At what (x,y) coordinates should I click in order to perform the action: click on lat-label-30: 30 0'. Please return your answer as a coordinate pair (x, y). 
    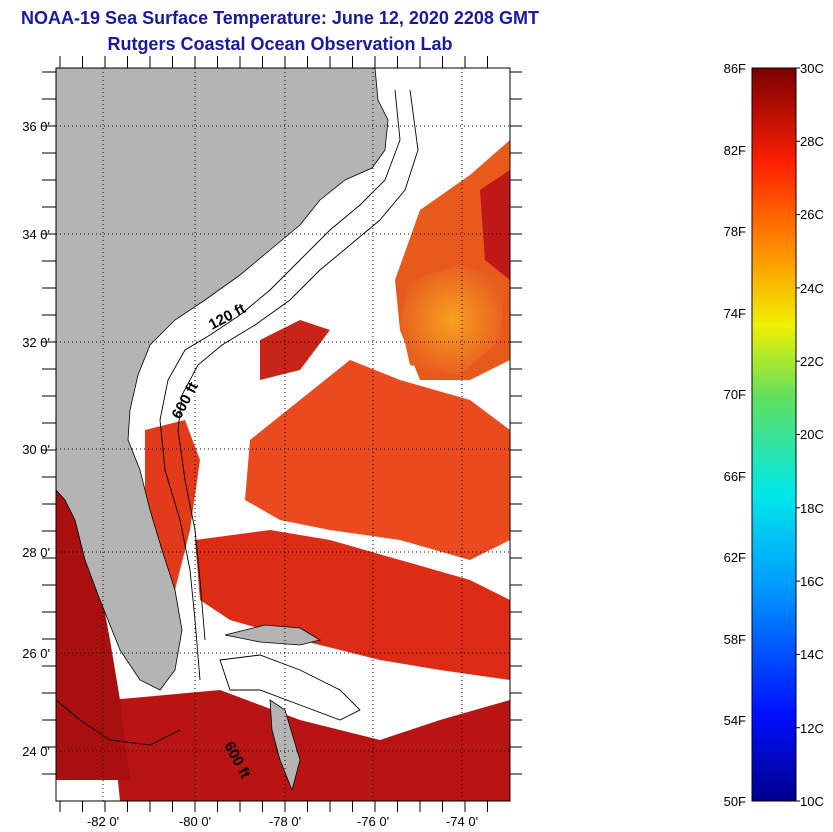
    Looking at the image, I should click on (36, 449).